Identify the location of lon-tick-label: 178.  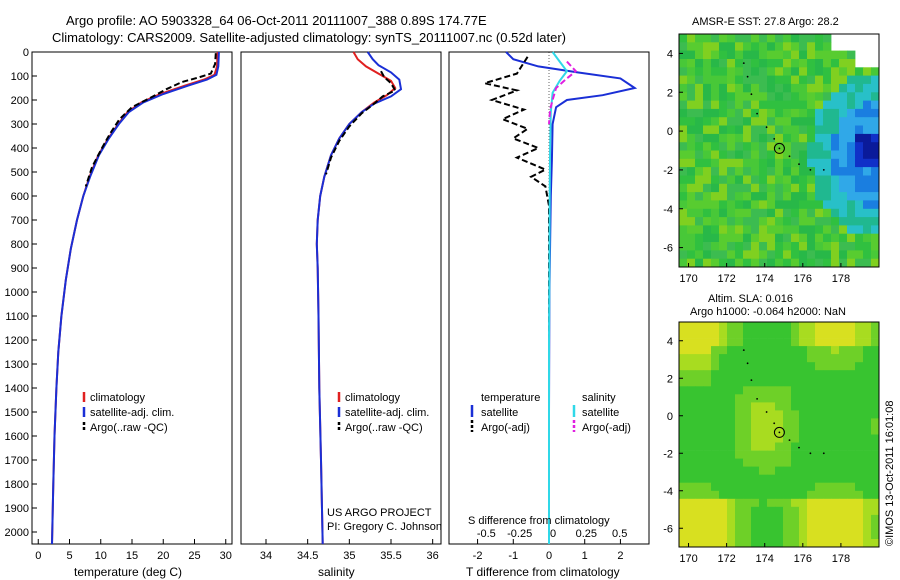
(841, 279).